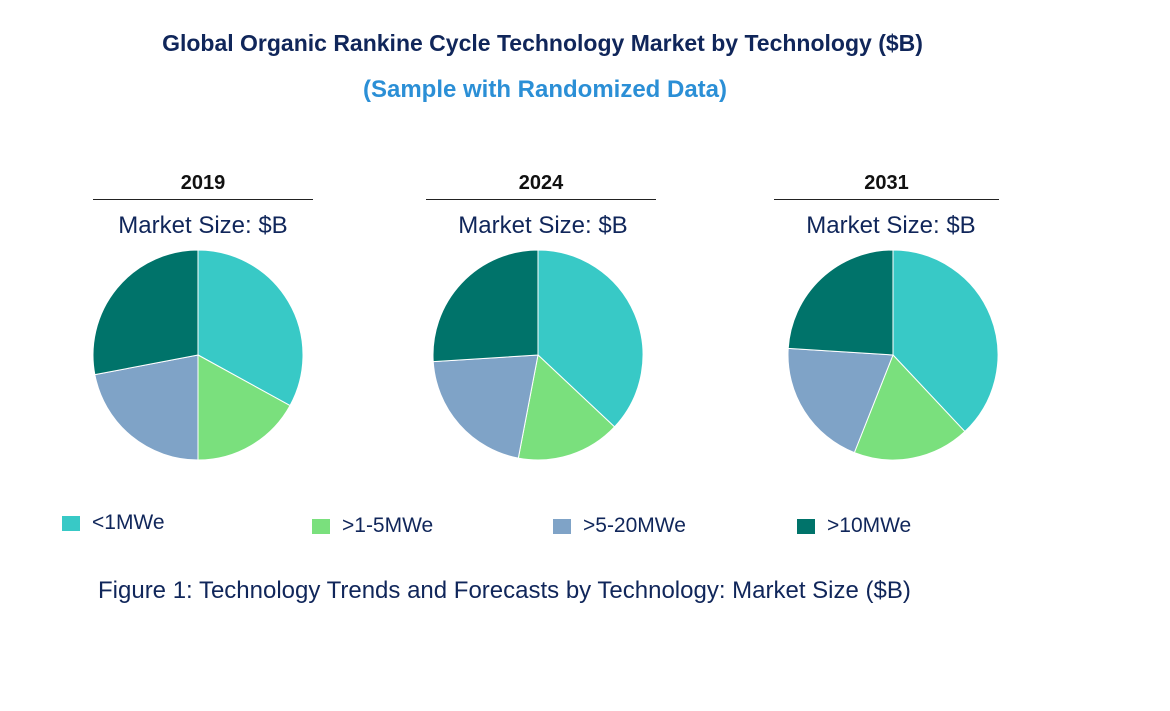  I want to click on pie-label-2031: Market Size: $B, so click(891, 225).